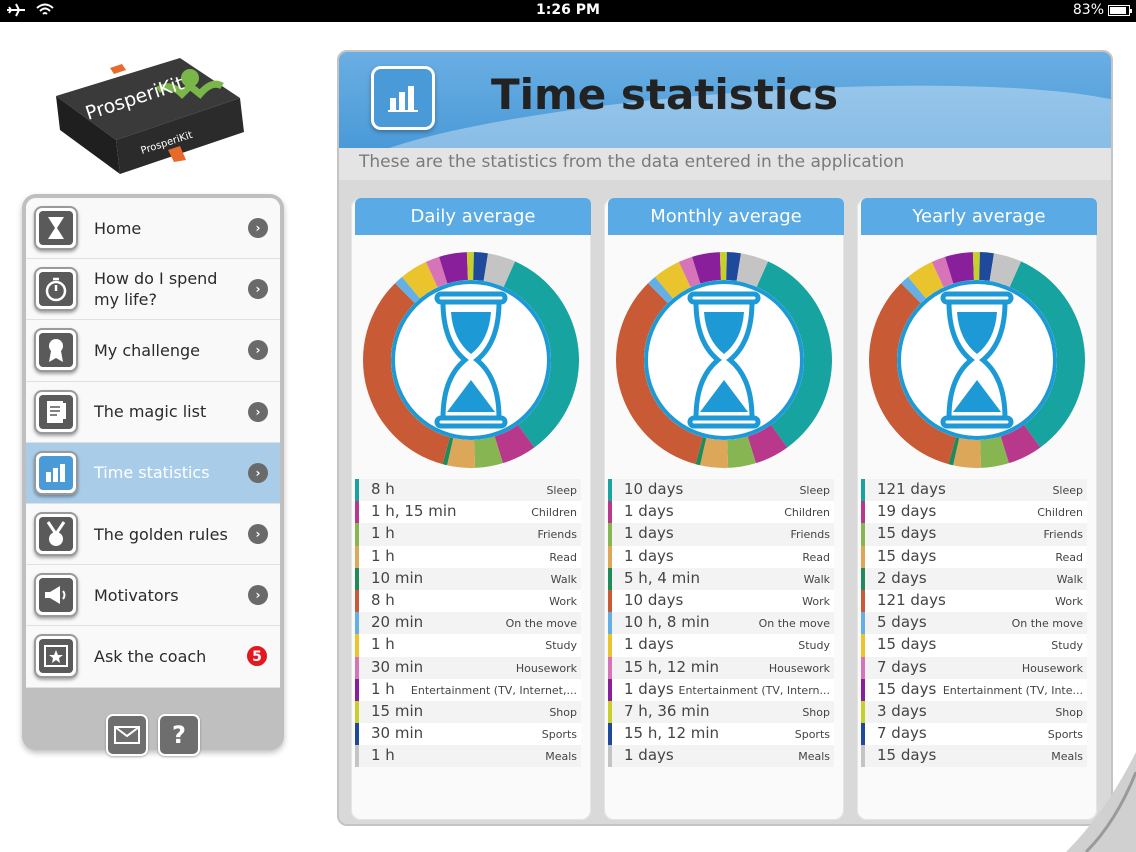 The height and width of the screenshot is (852, 1136). I want to click on sidebar-item-time-statistics: Time statistics ›, so click(153, 473).